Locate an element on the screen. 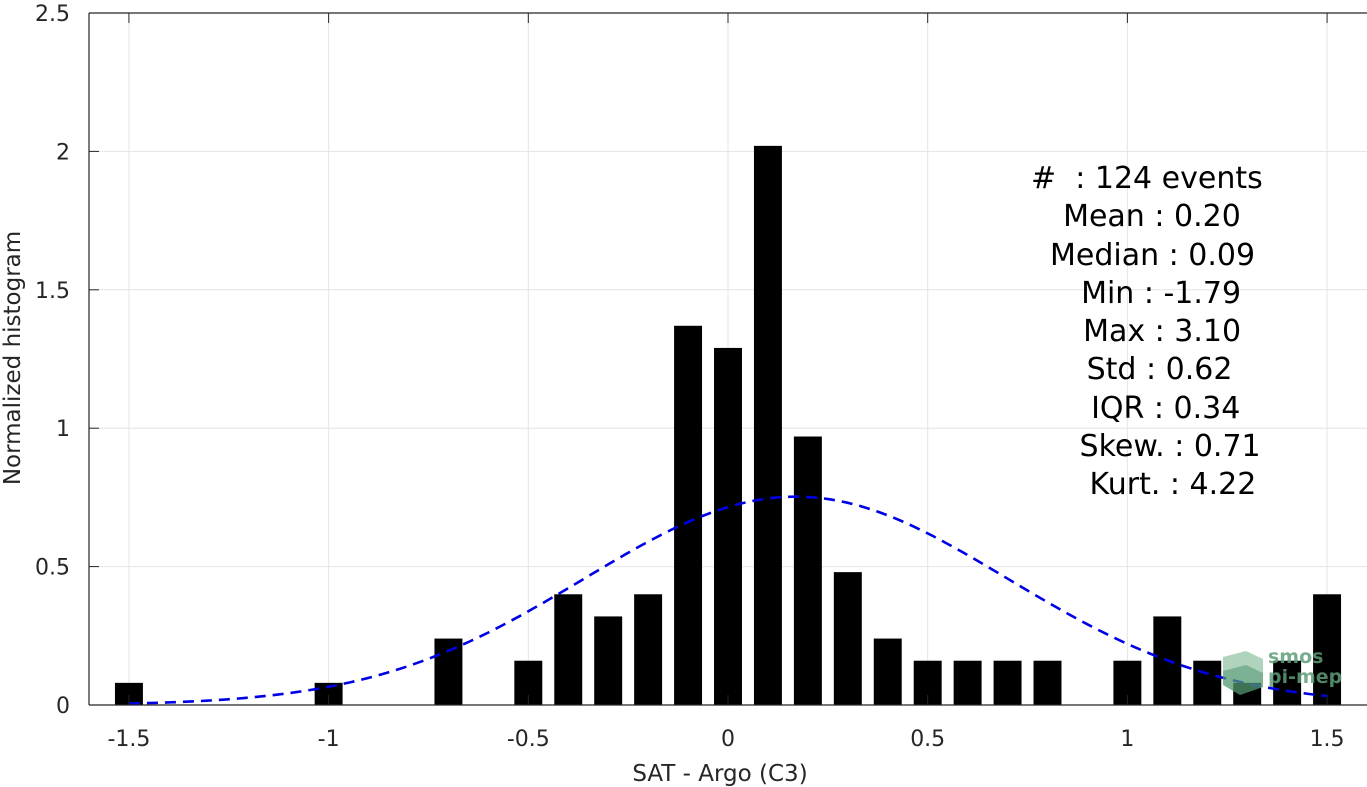 The width and height of the screenshot is (1367, 787). stat-kurt: Kurt. : 4.22 is located at coordinates (1168, 485).